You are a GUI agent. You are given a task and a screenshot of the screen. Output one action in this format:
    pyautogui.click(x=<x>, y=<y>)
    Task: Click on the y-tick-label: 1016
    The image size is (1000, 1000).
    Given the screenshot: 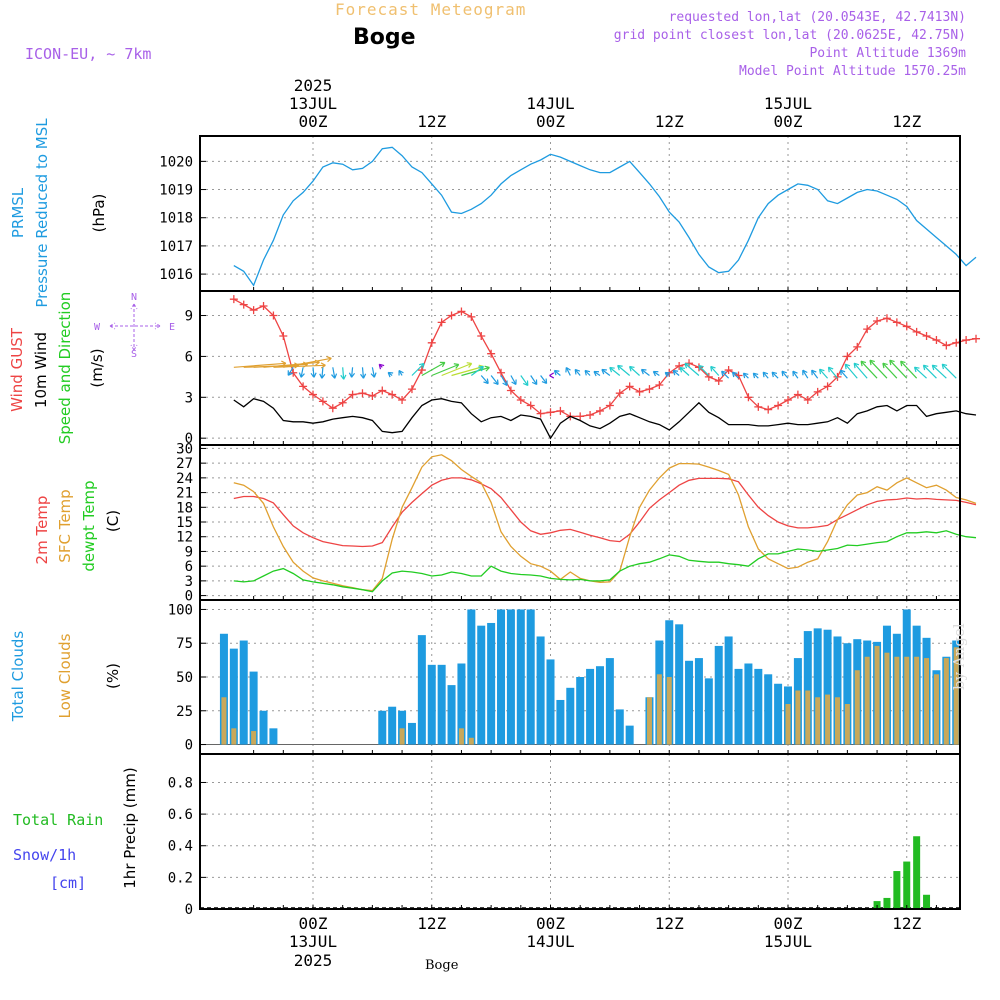 What is the action you would take?
    pyautogui.click(x=176, y=275)
    